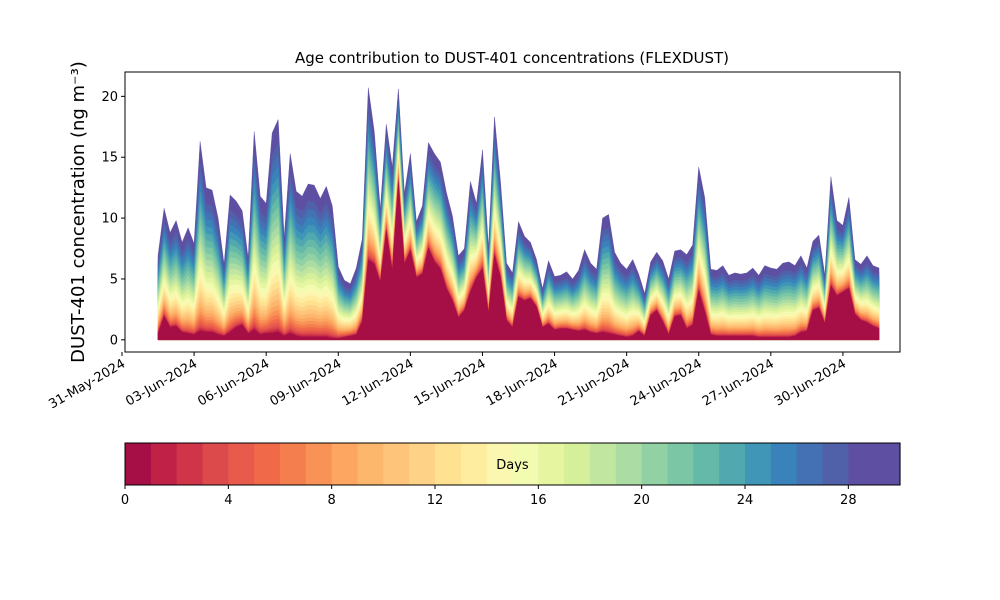  I want to click on y-axis: 0 5 10 15 20, so click(113, 219).